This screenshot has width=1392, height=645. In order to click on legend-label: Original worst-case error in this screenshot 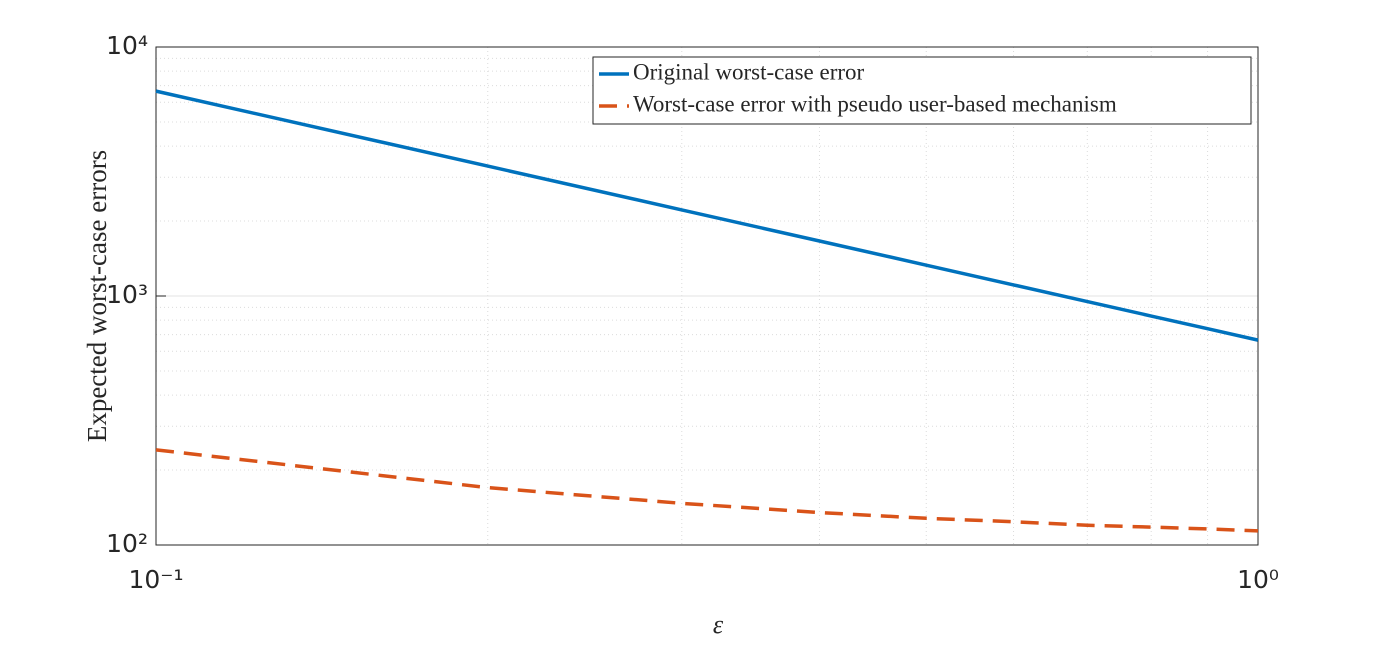, I will do `click(749, 71)`.